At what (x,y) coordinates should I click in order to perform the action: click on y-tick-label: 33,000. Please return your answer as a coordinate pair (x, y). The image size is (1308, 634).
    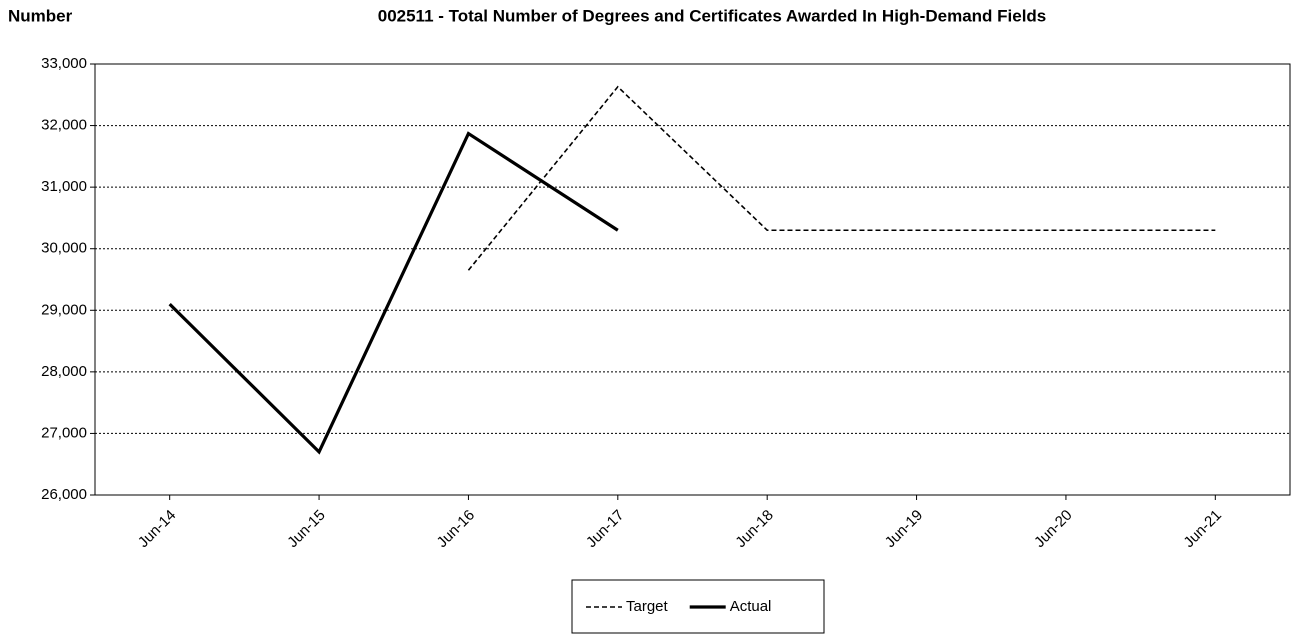
    Looking at the image, I should click on (64, 63).